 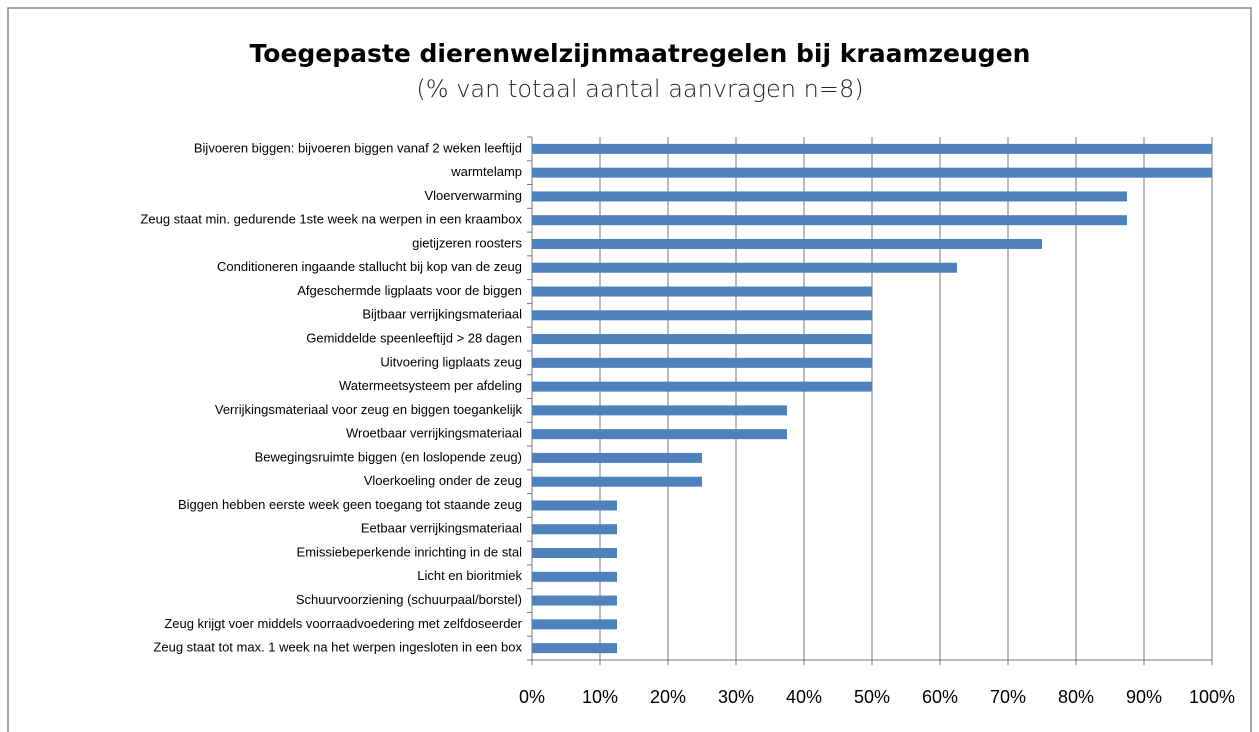 What do you see at coordinates (639, 89) in the screenshot?
I see `chart-subtitle: (% van totaal aantal aanvragen n=8)` at bounding box center [639, 89].